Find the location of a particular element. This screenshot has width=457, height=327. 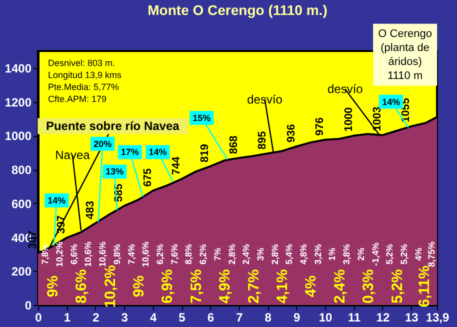

annotation: 8,6% is located at coordinates (81, 286).